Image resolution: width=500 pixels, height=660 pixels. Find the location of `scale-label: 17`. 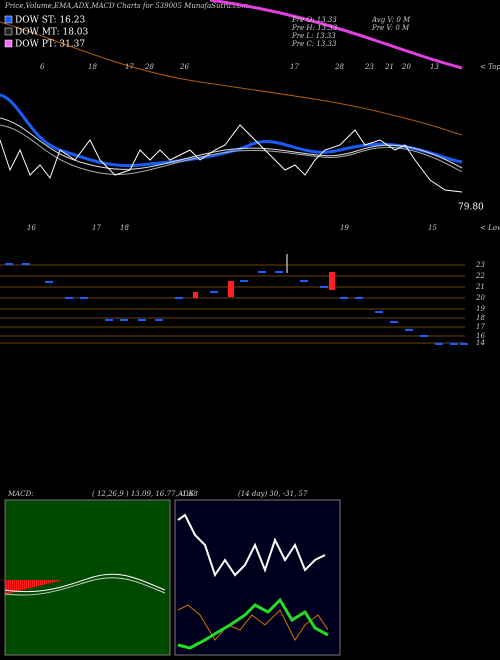

scale-label: 17 is located at coordinates (480, 327).